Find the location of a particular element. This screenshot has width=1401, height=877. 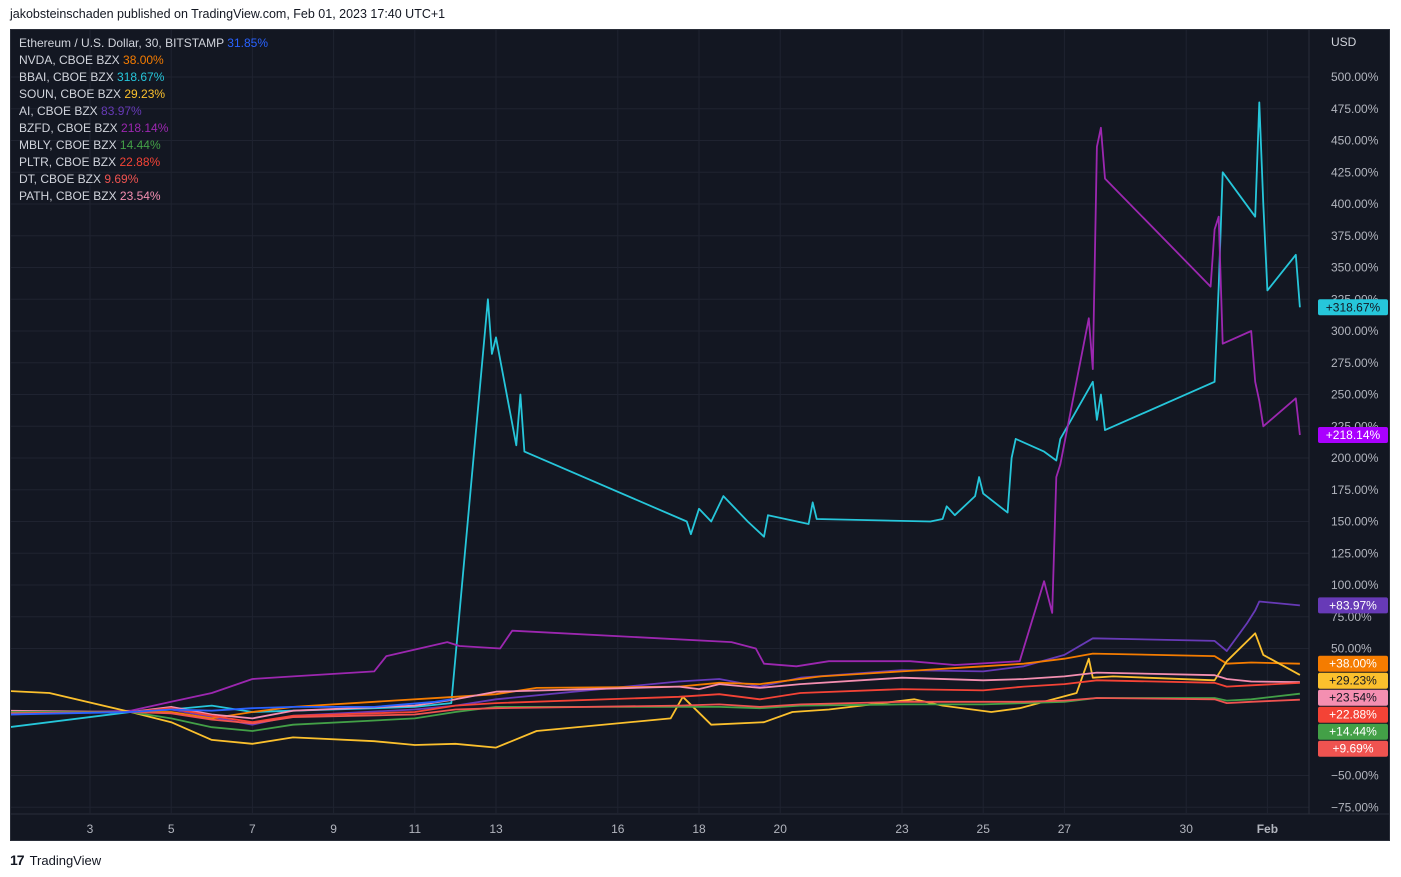

x-tick-label: 9 is located at coordinates (333, 829).